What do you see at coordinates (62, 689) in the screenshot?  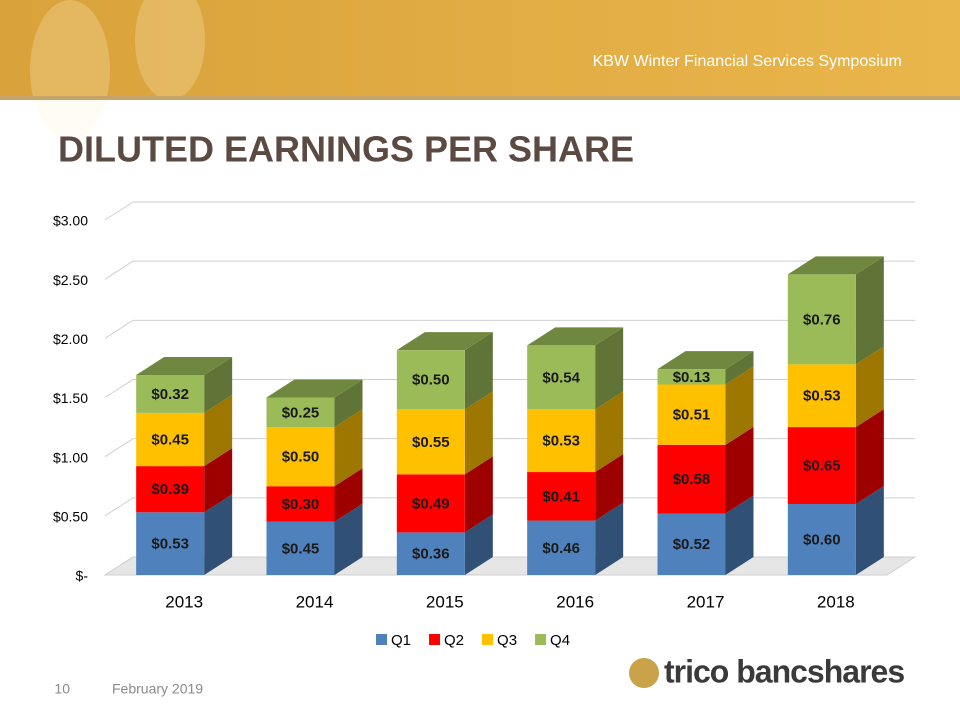 I see `page-number: 10` at bounding box center [62, 689].